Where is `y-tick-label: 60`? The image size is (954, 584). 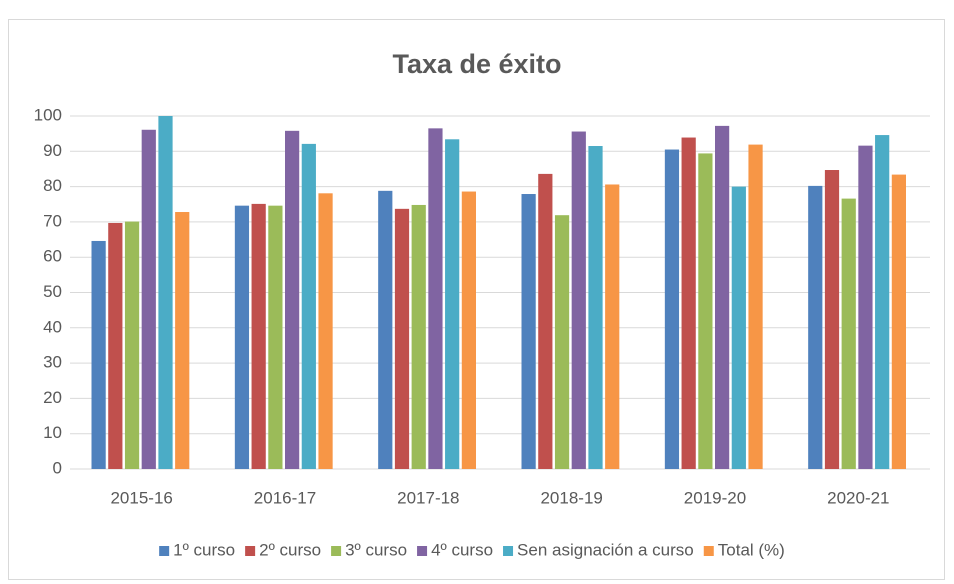 y-tick-label: 60 is located at coordinates (52, 256).